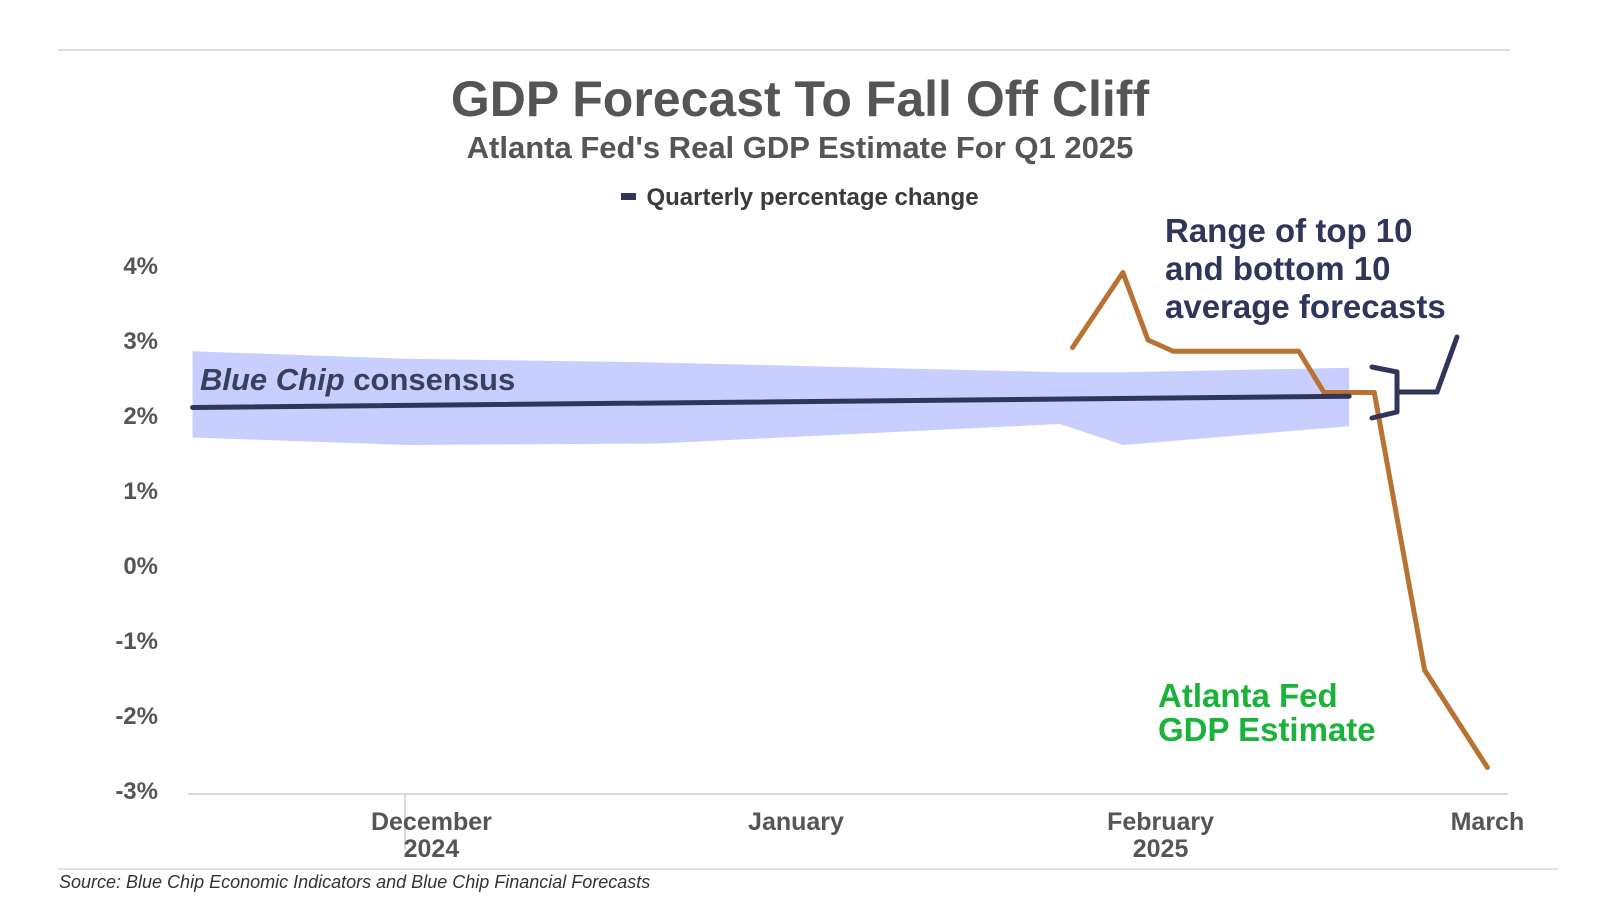 The width and height of the screenshot is (1600, 900). I want to click on chart-legend: Quarterly percentage change, so click(800, 198).